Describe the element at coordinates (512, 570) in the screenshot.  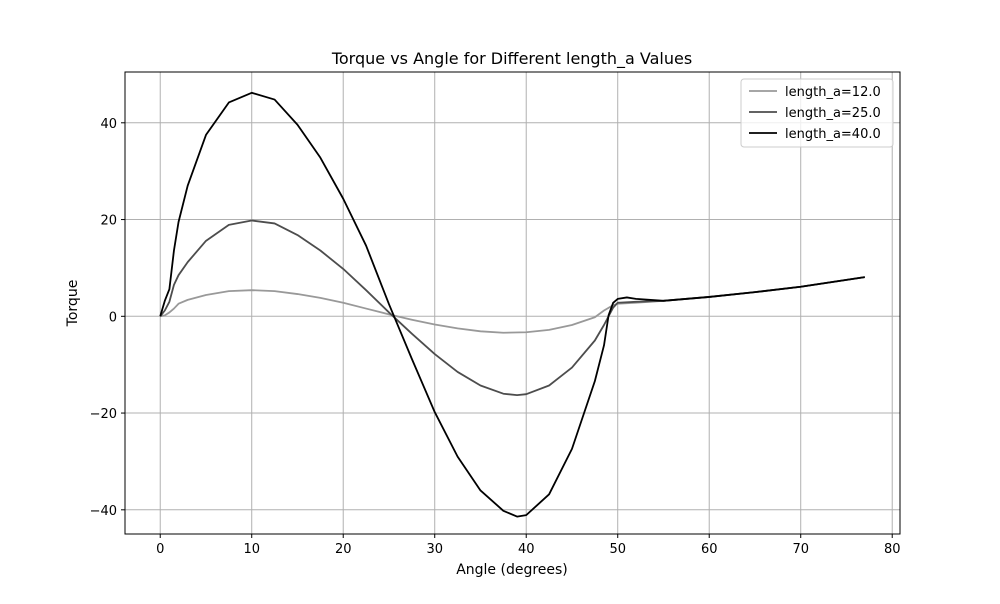
I see `x-axis-label: Angle (degrees)` at that location.